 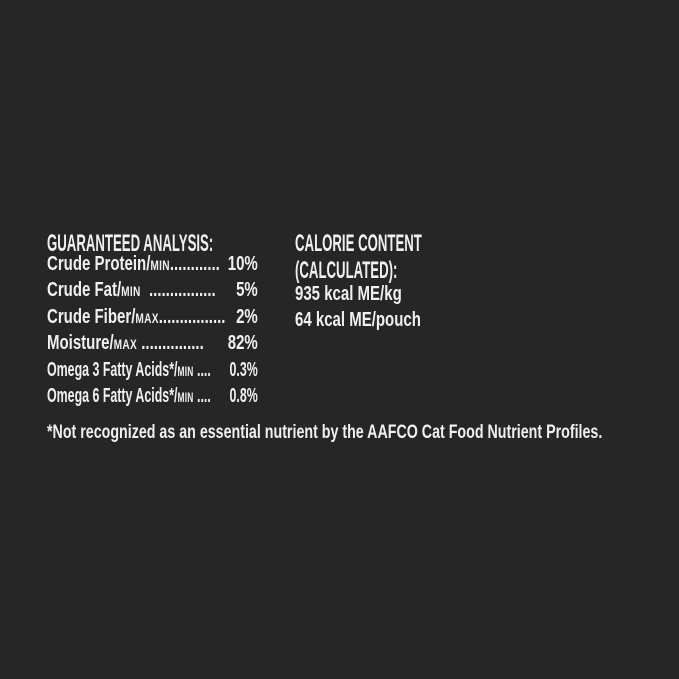 I want to click on nutrient-row-omega-3: Omega 3 Fatty Acids* / MIN .... 0.3%, so click(x=152, y=372).